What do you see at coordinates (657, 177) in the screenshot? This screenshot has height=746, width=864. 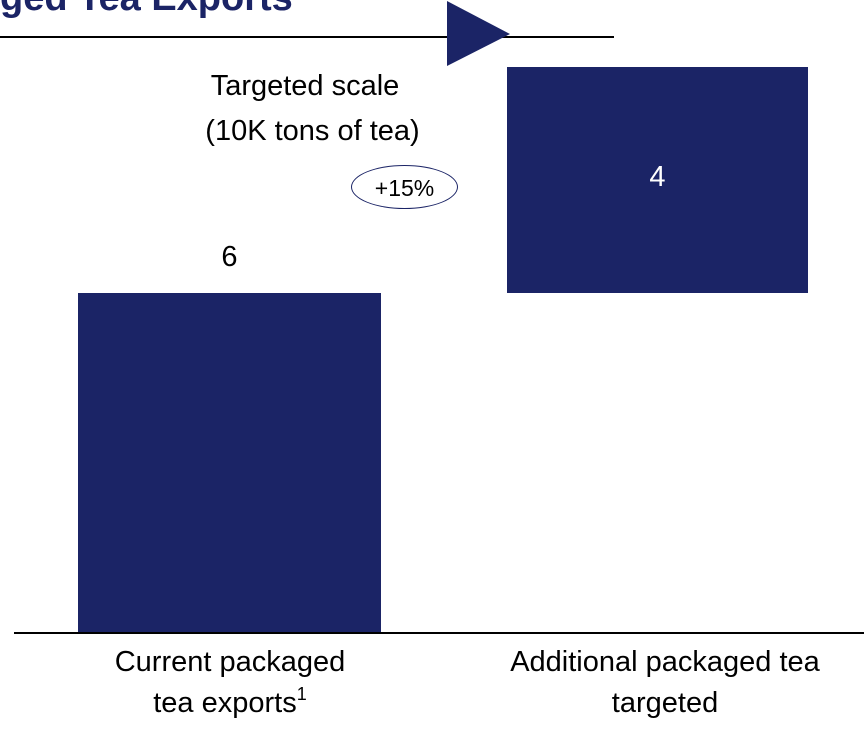 I see `value-label-additional: 4` at bounding box center [657, 177].